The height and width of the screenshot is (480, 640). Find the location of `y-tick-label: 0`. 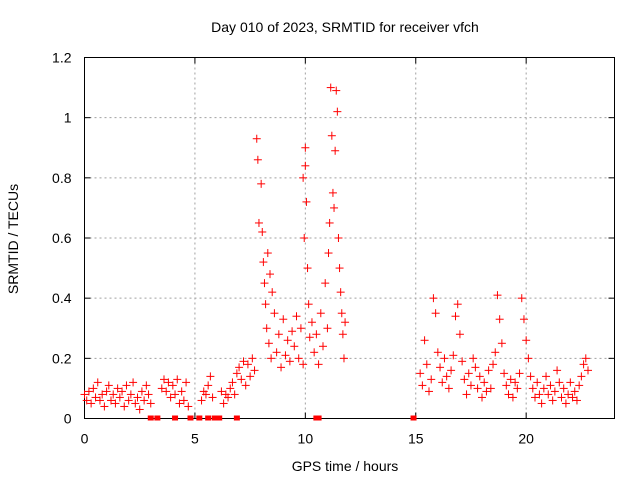

y-tick-label: 0 is located at coordinates (68, 419).